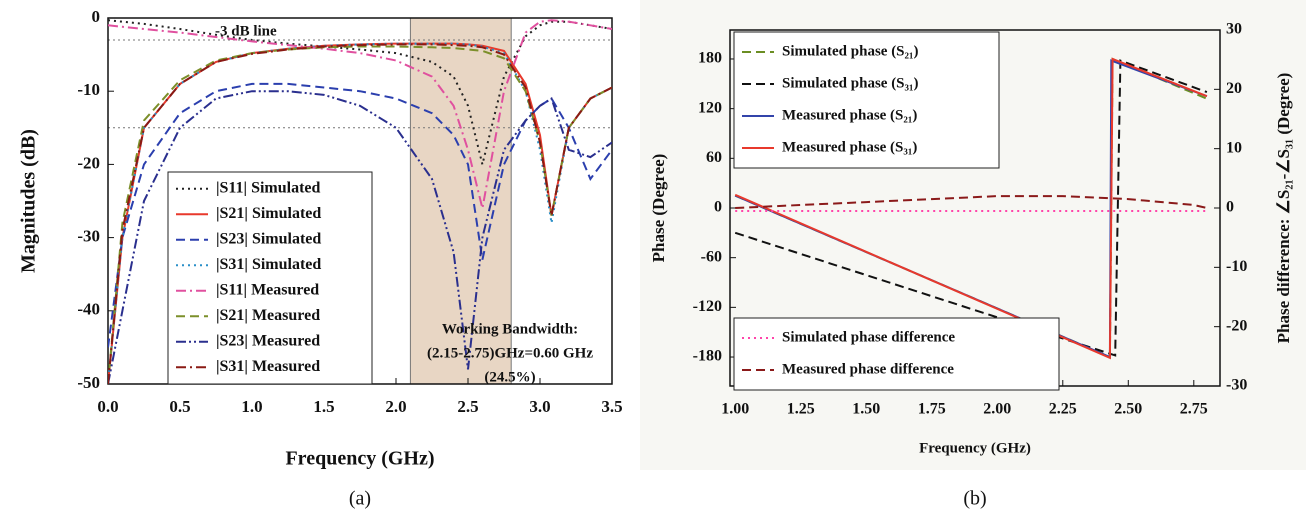  What do you see at coordinates (539, 406) in the screenshot?
I see `x-tick-label: 3.0` at bounding box center [539, 406].